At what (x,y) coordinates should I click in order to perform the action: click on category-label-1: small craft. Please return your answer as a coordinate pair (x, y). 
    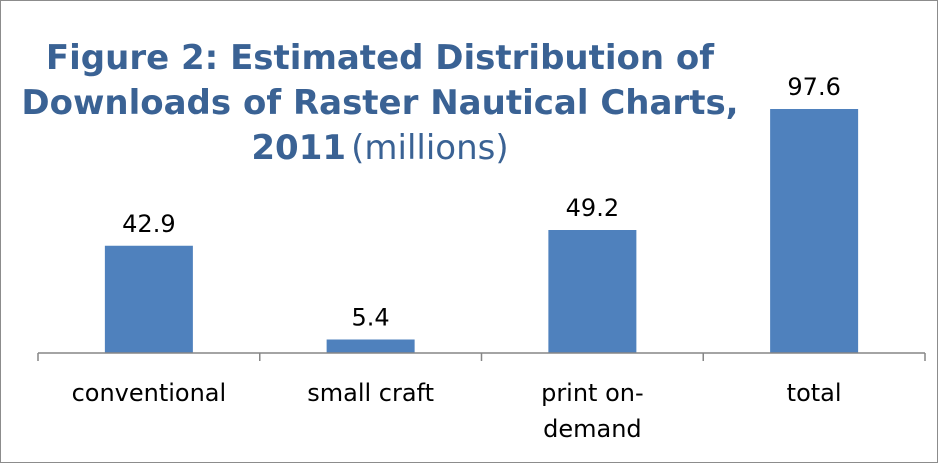
    Looking at the image, I should click on (370, 393).